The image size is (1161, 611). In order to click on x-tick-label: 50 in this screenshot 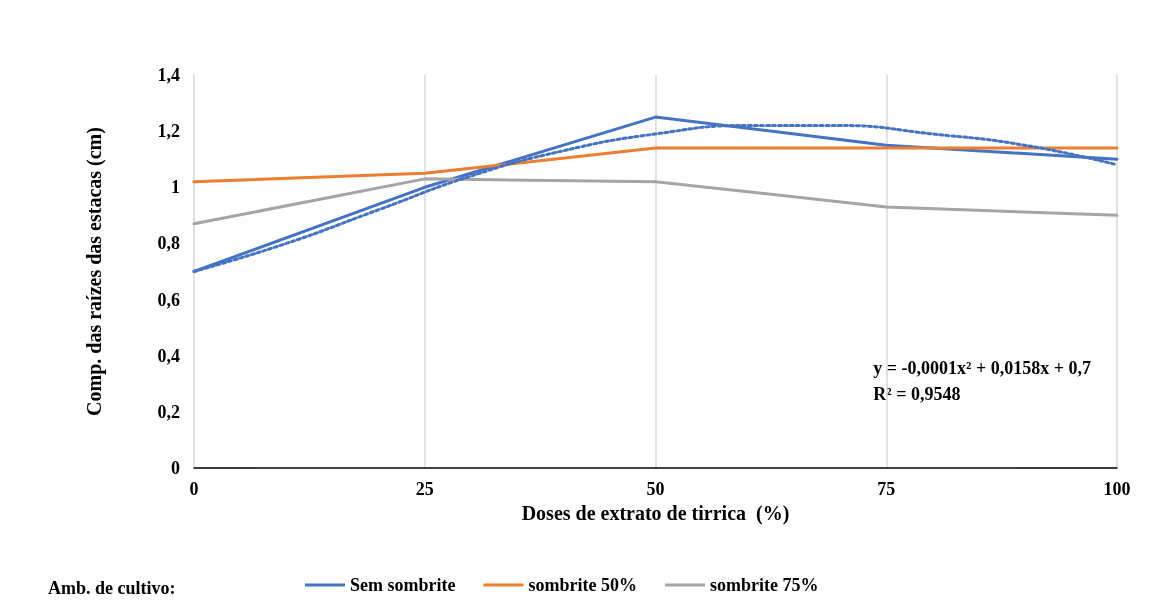, I will do `click(655, 489)`.